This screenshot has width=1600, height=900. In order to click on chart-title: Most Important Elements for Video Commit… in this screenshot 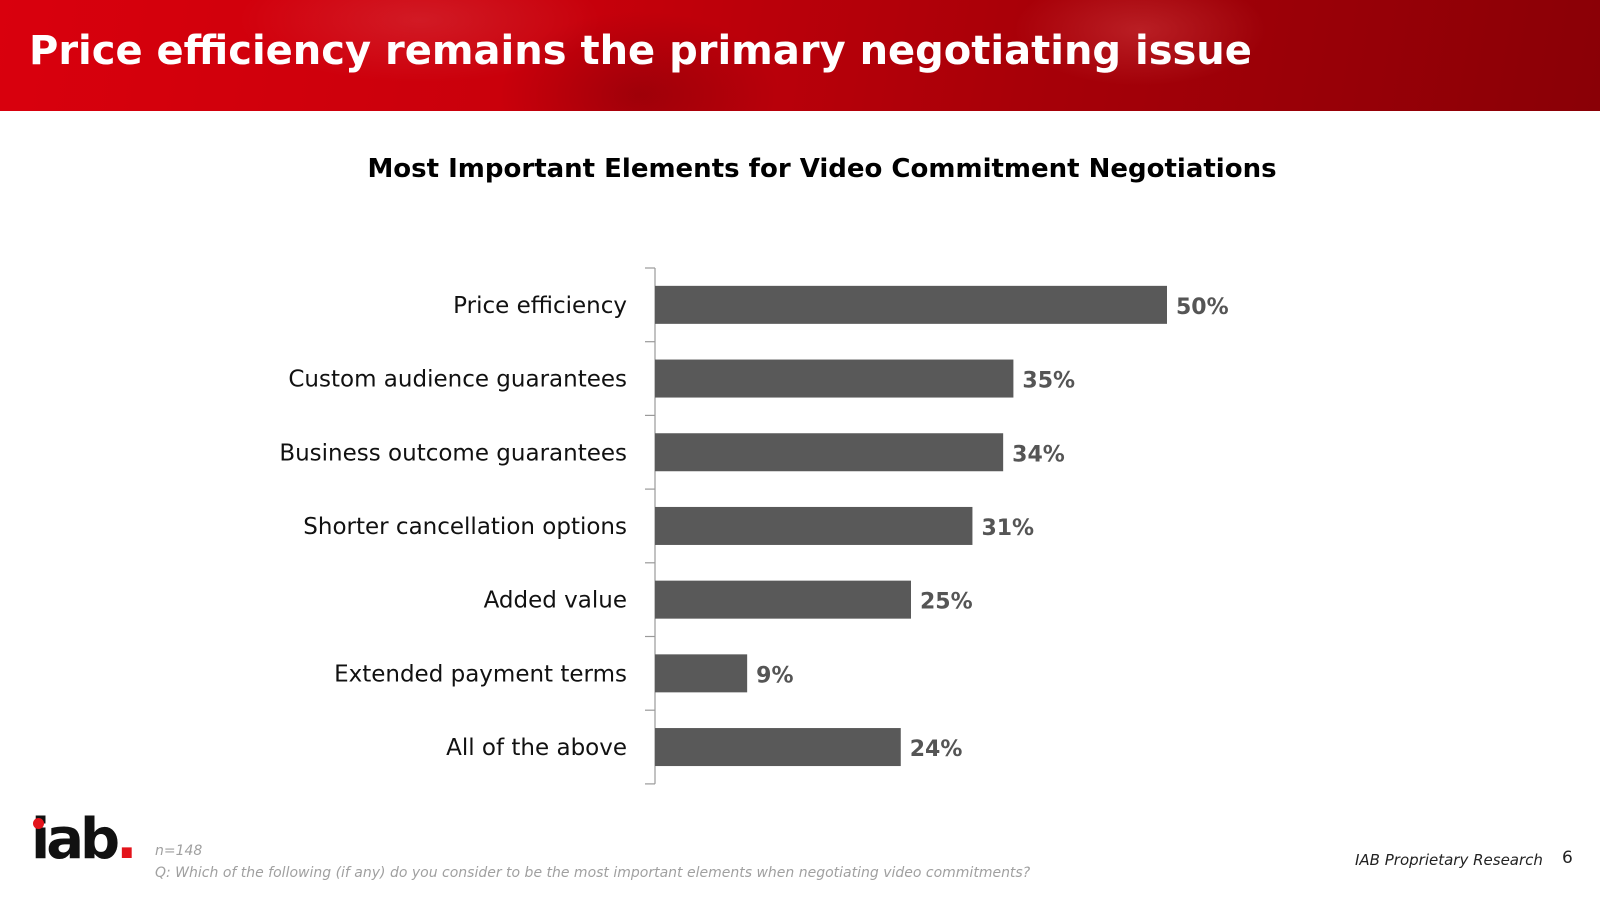, I will do `click(822, 169)`.